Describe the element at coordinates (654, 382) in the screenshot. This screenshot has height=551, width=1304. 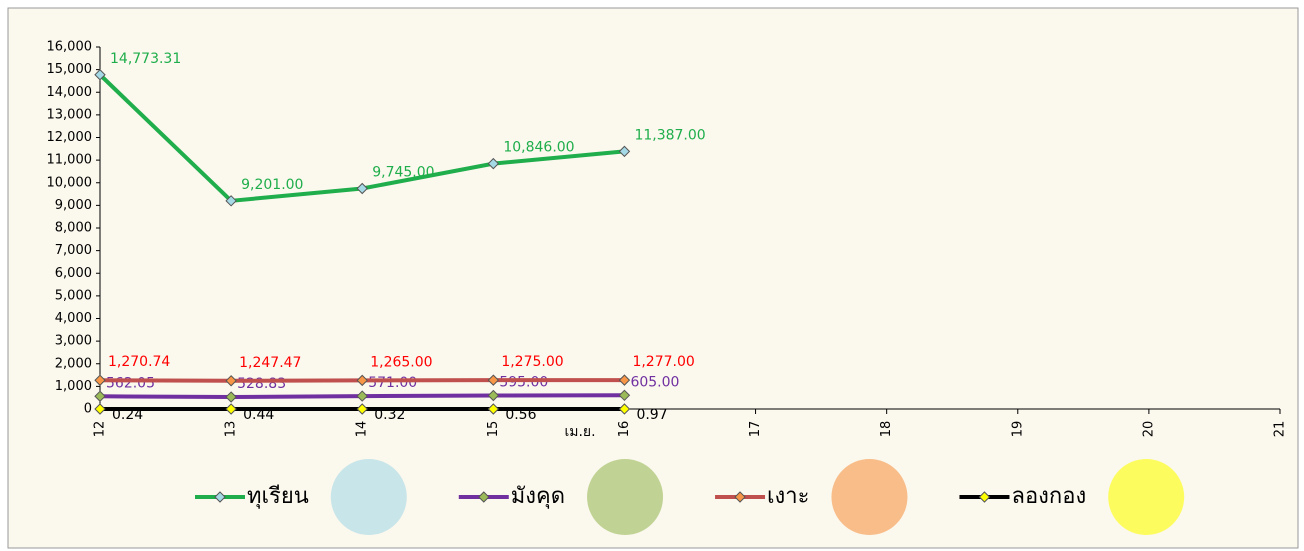
I see `data-label: 605.00` at that location.